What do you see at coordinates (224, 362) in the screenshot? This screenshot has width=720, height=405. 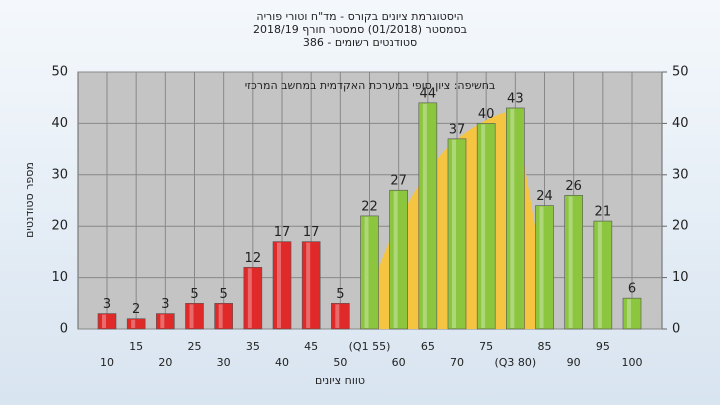 I see `x-tick-label: 30` at bounding box center [224, 362].